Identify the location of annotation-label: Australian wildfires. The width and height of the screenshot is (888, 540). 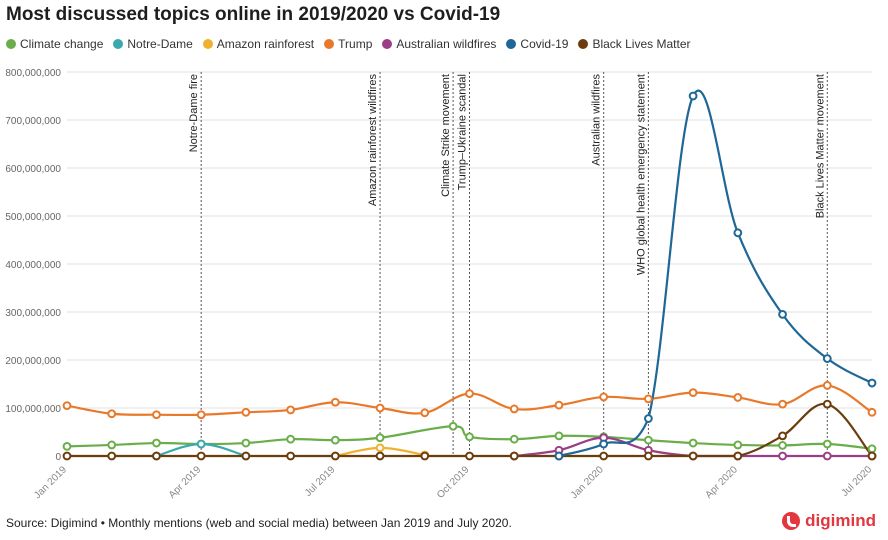
(597, 120).